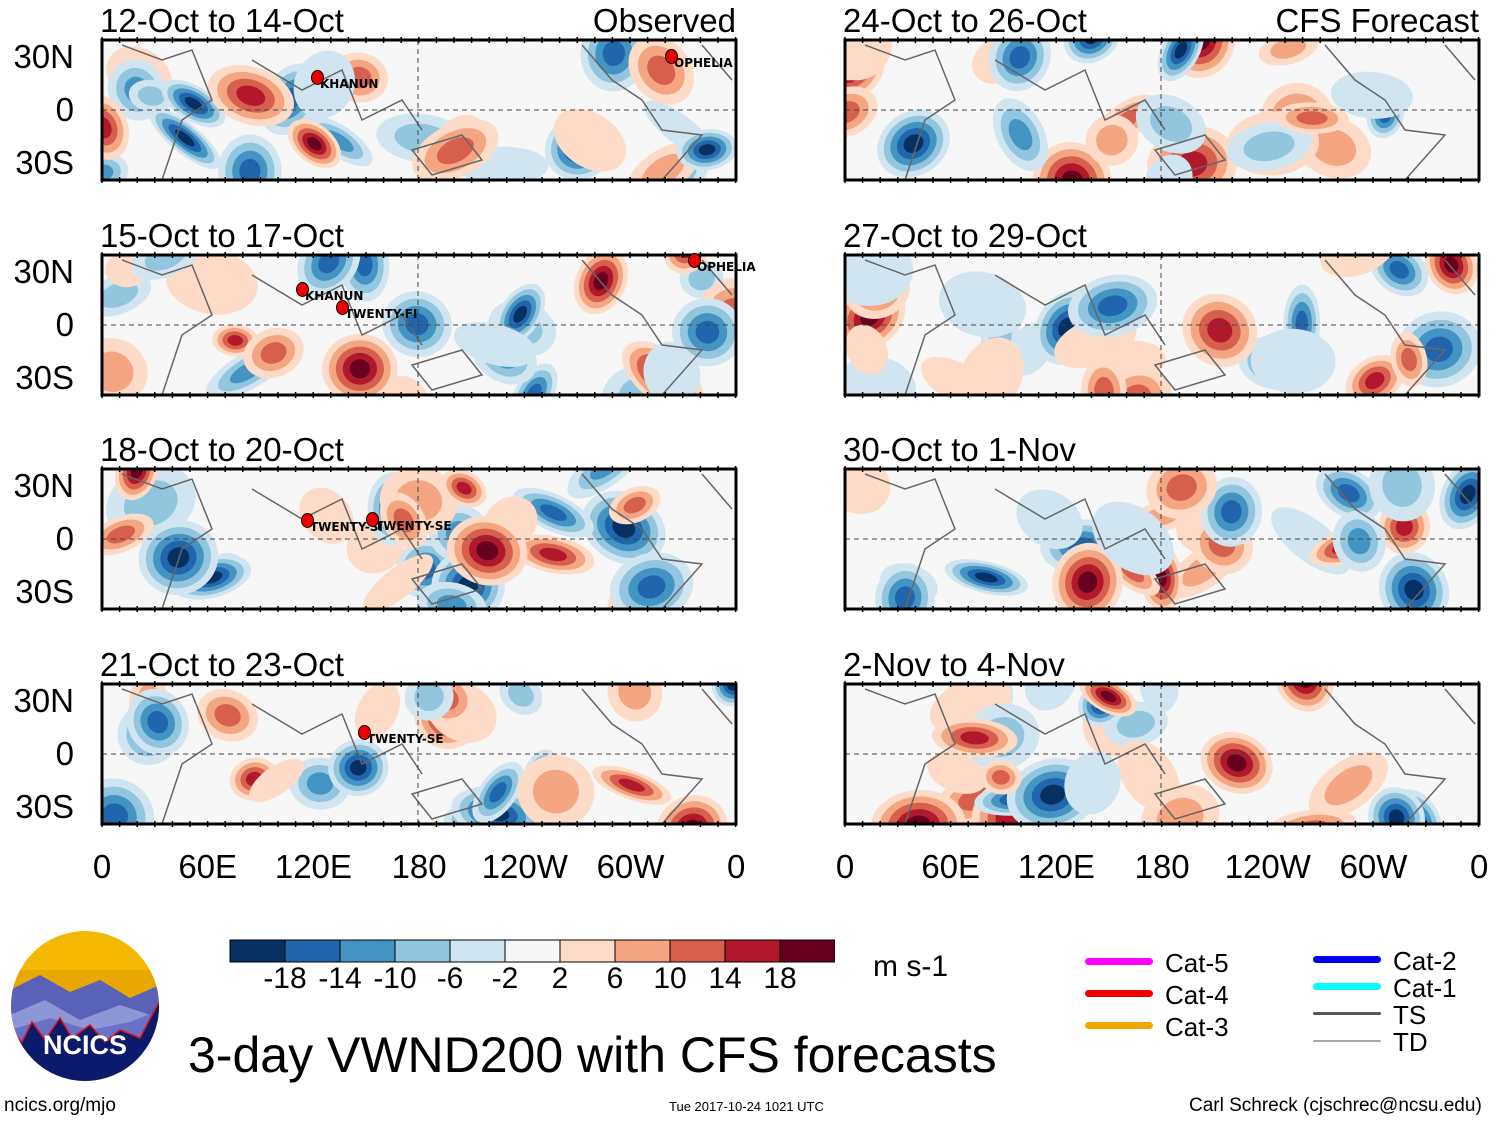  Describe the element at coordinates (1162, 866) in the screenshot. I see `lon-label: 180` at that location.